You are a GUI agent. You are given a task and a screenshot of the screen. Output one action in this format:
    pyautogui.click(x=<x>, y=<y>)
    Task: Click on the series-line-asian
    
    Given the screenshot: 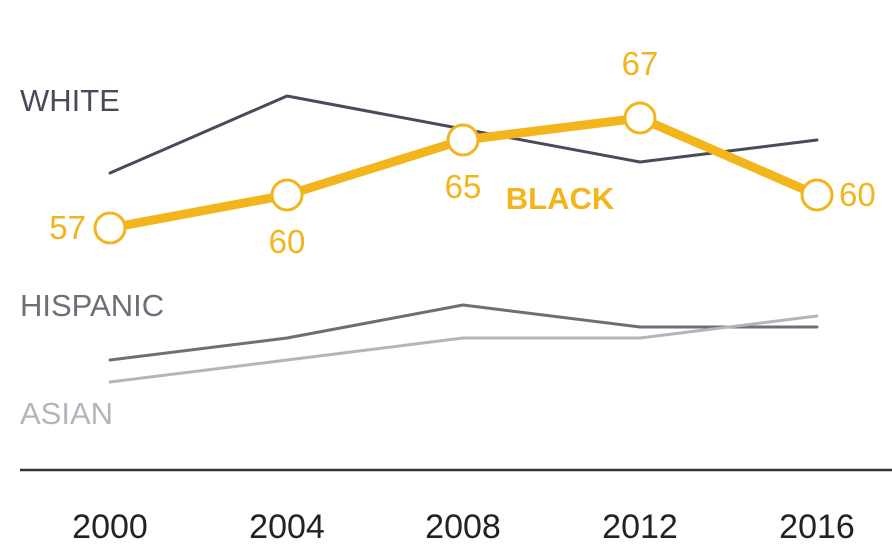 What is the action you would take?
    pyautogui.click(x=463, y=349)
    